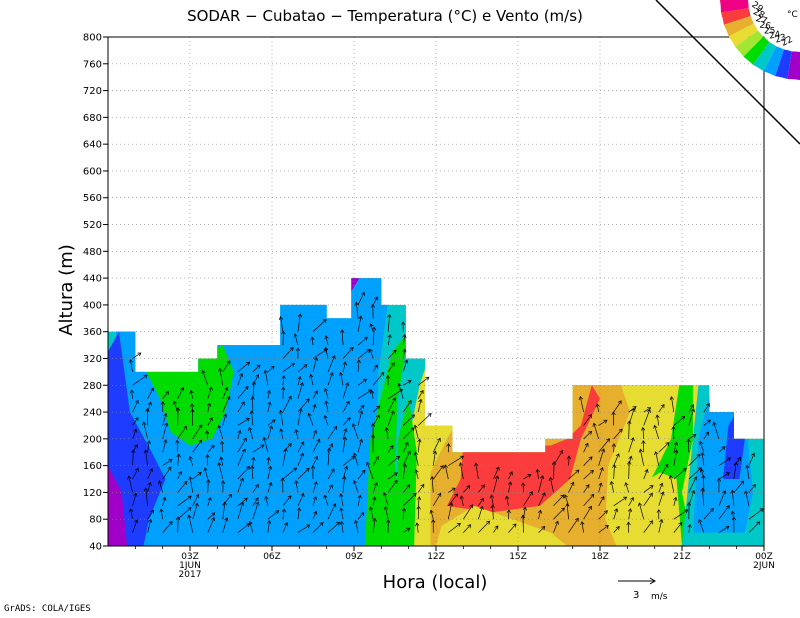 Image resolution: width=800 pixels, height=618 pixels. I want to click on legend-label: 27, so click(761, 20).